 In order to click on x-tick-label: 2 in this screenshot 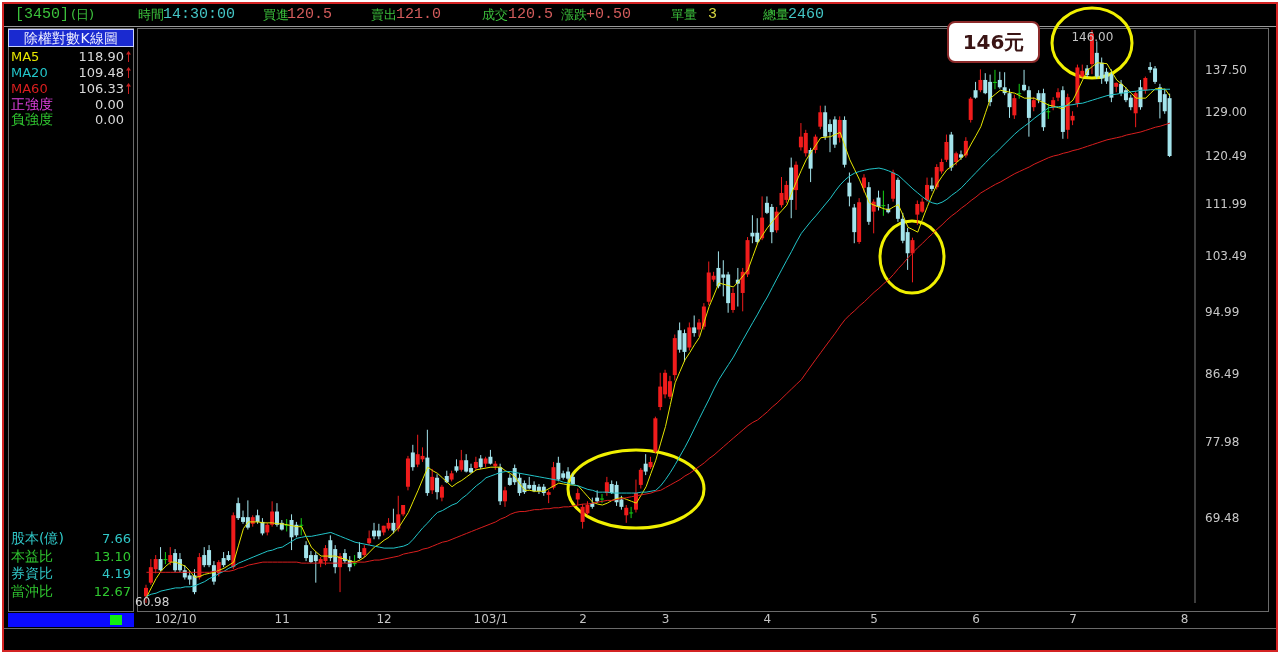, I will do `click(583, 618)`.